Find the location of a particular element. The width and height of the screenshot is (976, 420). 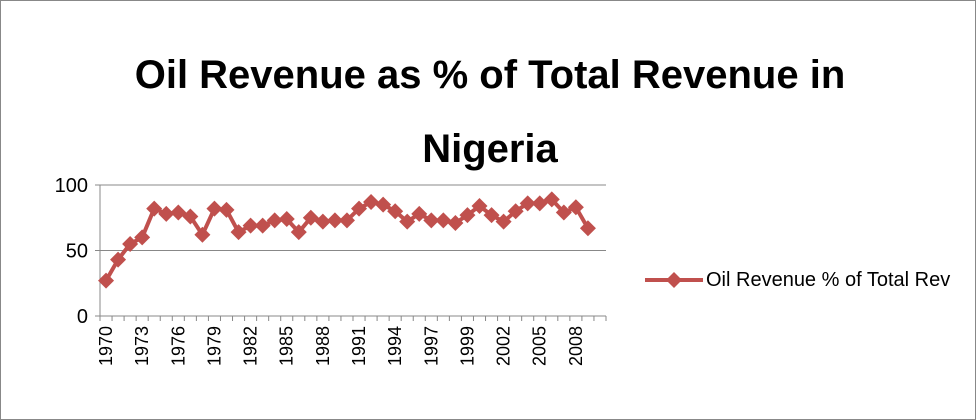

x-tick-label: 1976 is located at coordinates (178, 346).